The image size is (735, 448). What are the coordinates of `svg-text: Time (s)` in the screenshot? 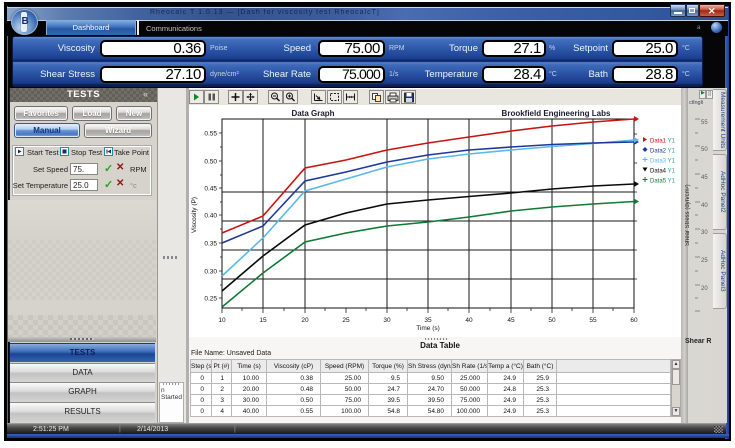 It's located at (428, 328).